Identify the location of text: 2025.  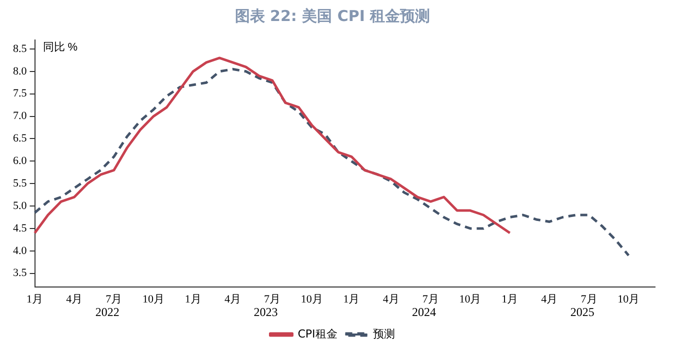
(582, 312).